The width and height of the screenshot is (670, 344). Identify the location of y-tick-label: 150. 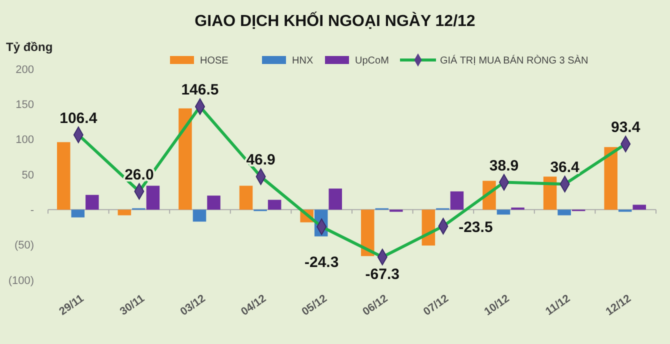
(25, 105).